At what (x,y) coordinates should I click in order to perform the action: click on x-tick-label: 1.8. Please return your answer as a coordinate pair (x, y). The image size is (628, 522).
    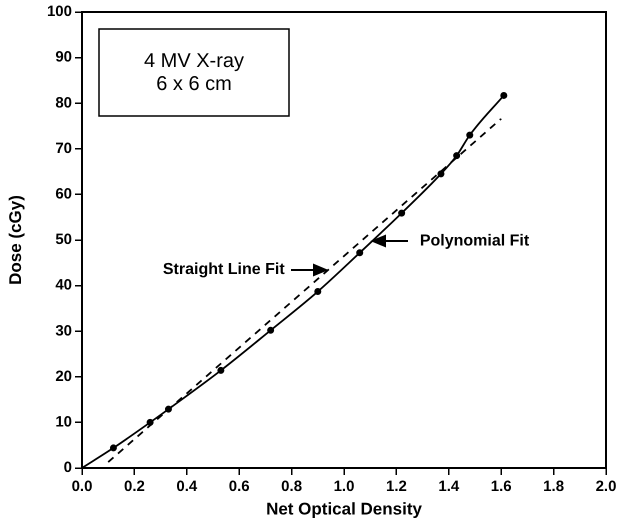
    Looking at the image, I should click on (553, 487).